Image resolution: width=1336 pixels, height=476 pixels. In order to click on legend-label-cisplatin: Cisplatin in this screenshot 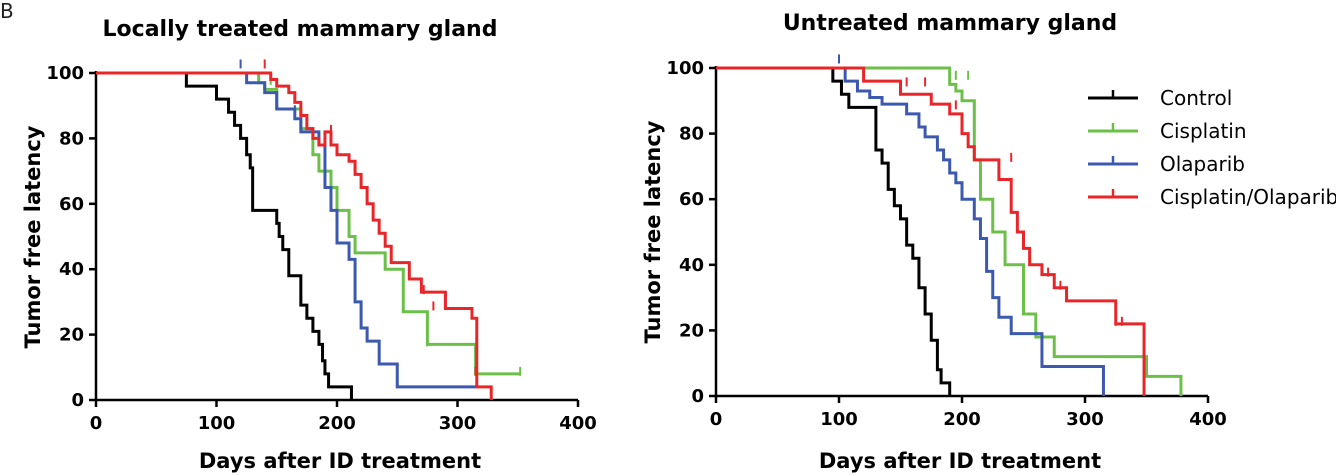, I will do `click(1203, 131)`.